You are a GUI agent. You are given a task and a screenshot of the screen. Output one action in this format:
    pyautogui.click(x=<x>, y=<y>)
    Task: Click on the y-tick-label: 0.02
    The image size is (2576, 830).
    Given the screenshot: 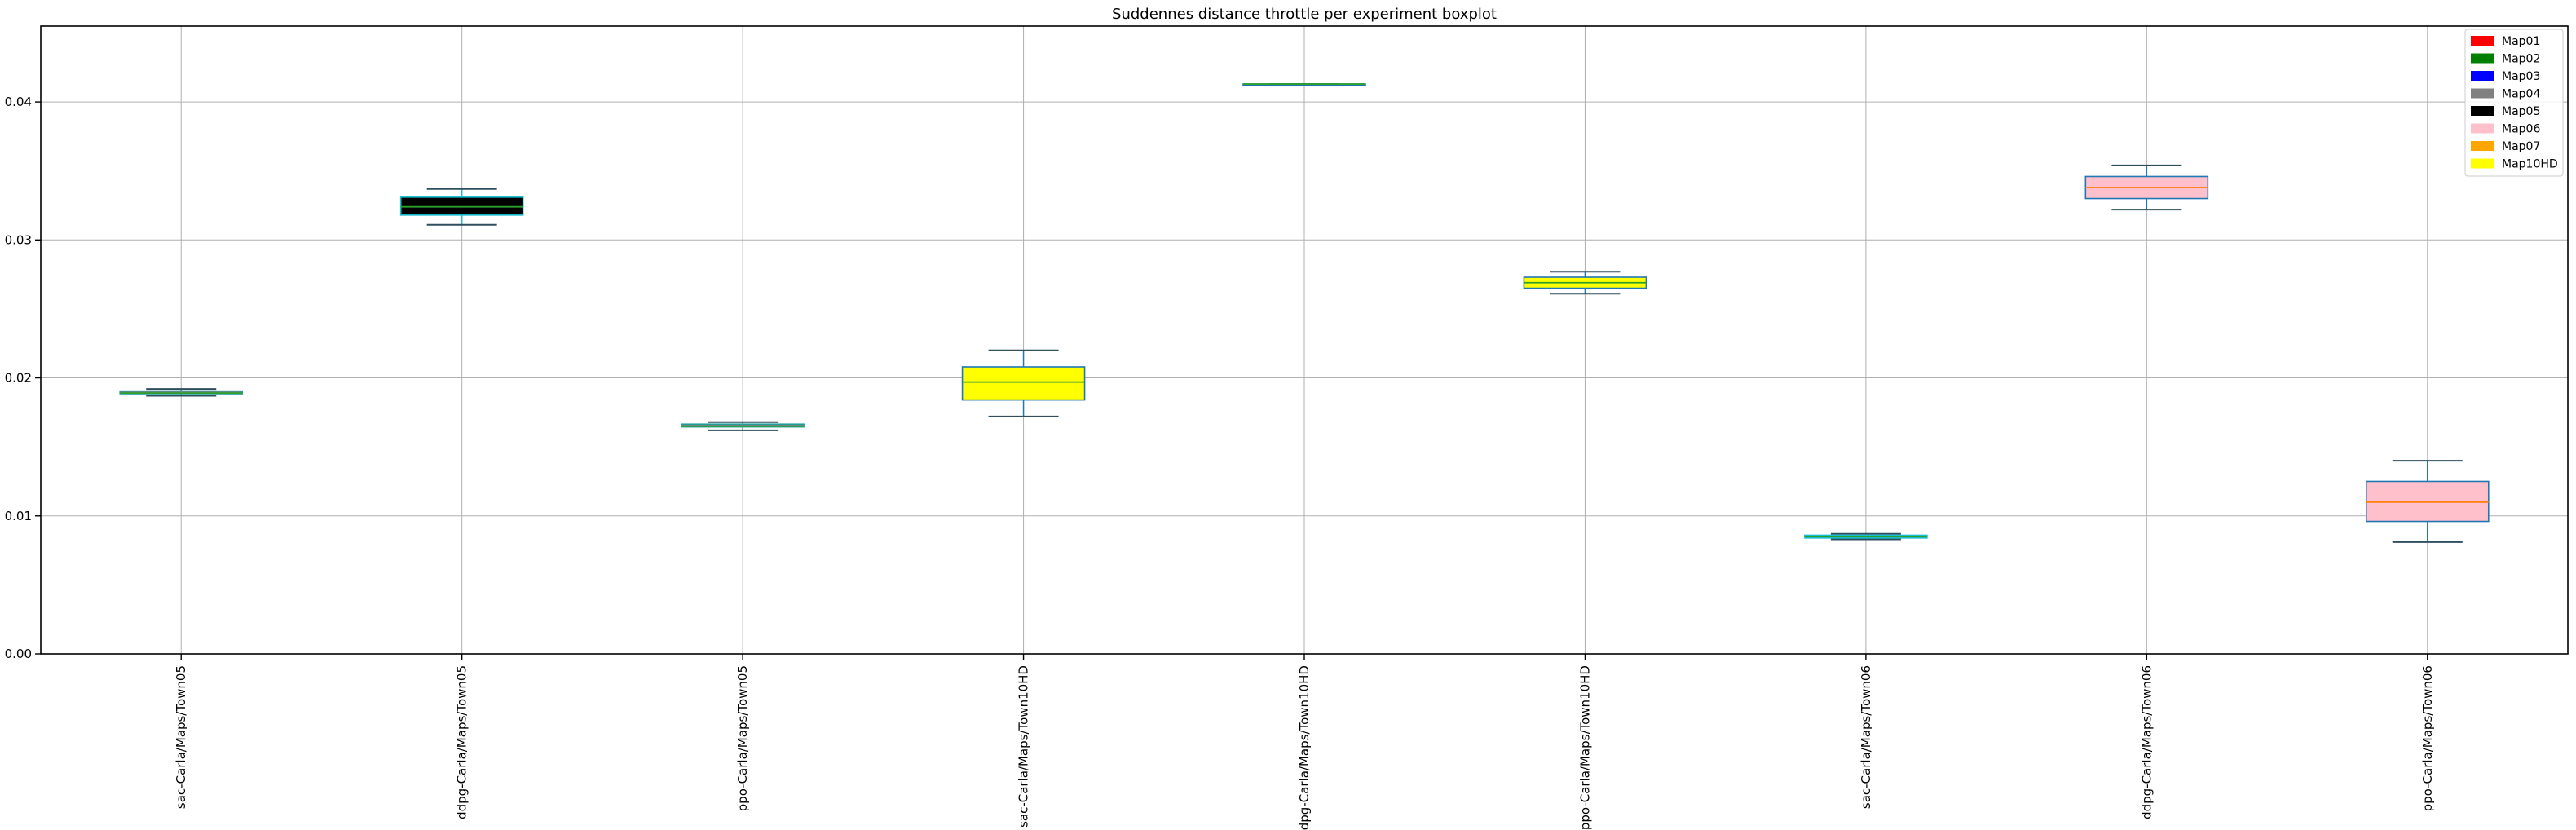 What is the action you would take?
    pyautogui.click(x=18, y=379)
    